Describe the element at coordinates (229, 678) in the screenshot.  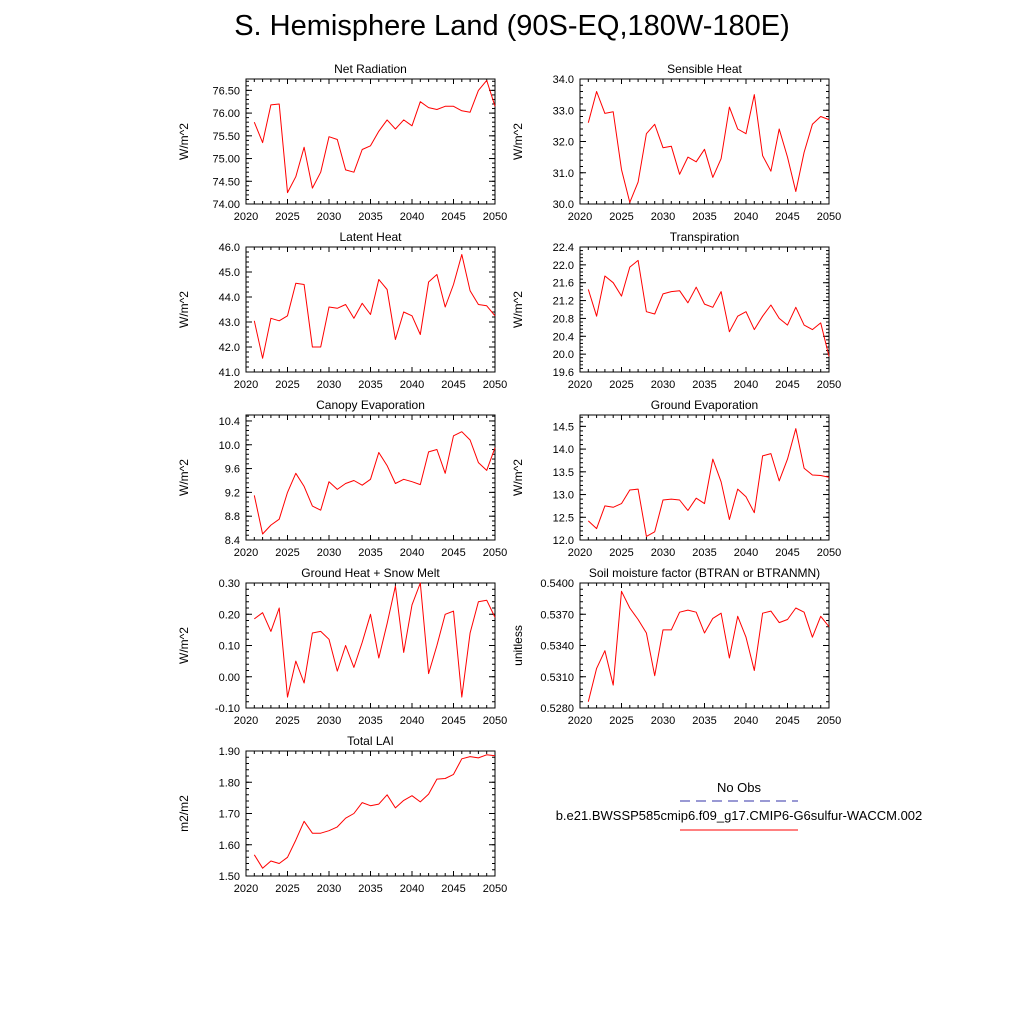
I see `y-tick-label: 0.00` at that location.